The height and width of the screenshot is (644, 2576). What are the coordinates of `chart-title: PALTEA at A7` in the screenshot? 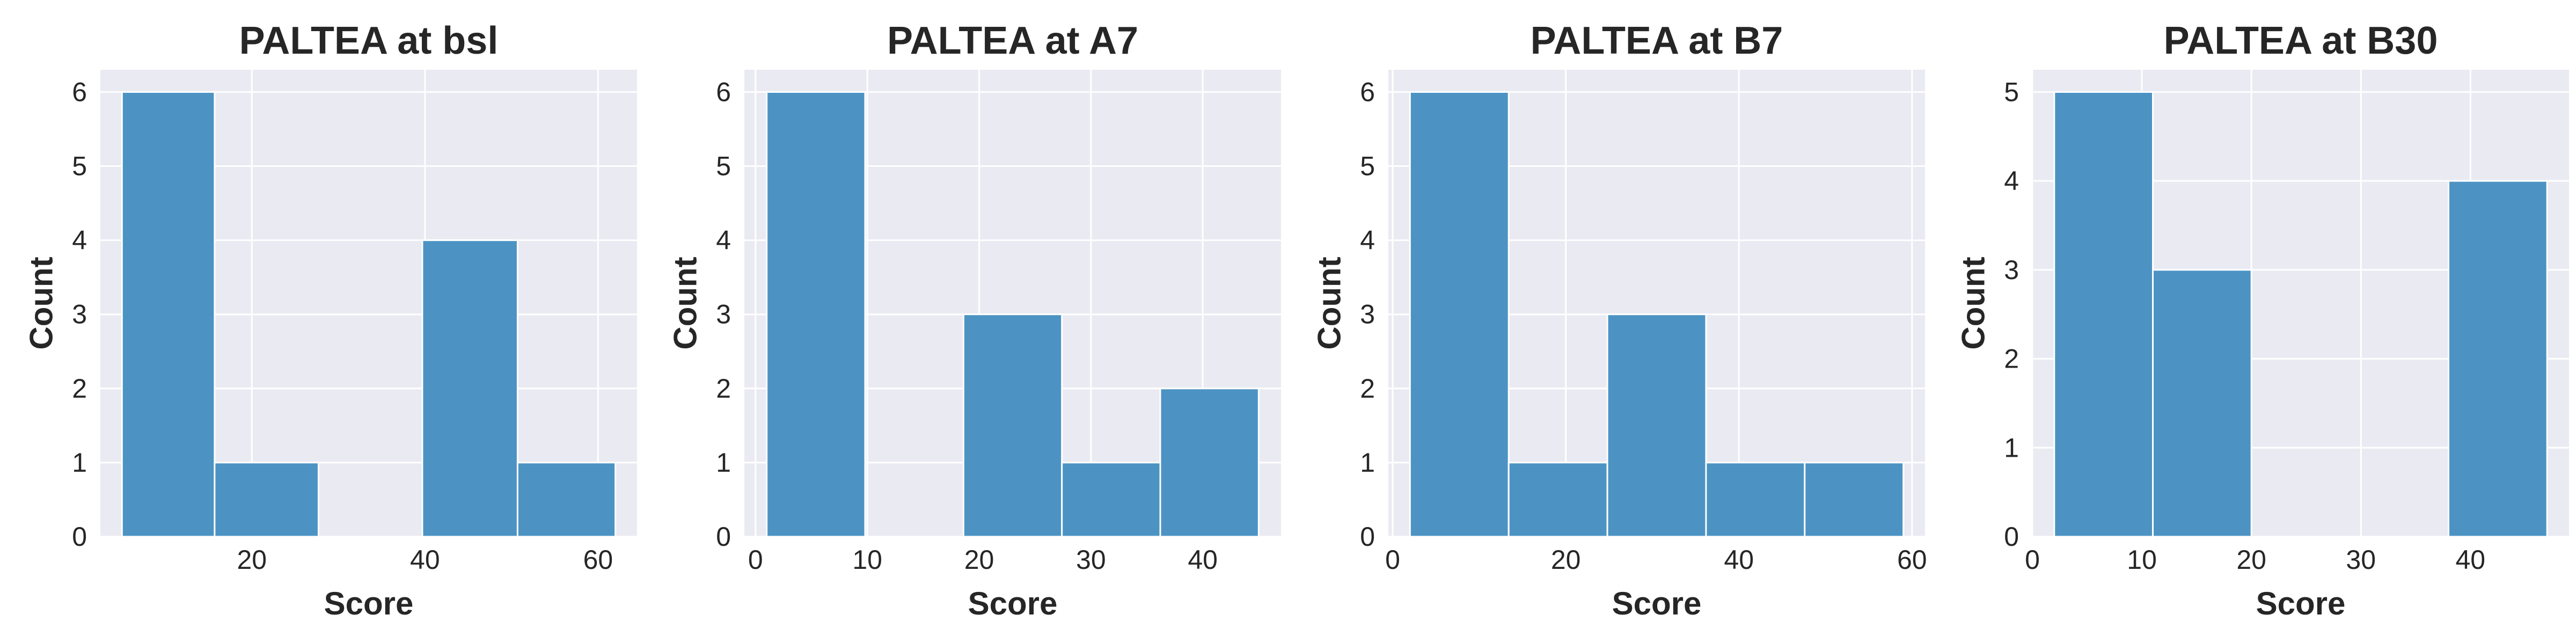 It's located at (1012, 40).